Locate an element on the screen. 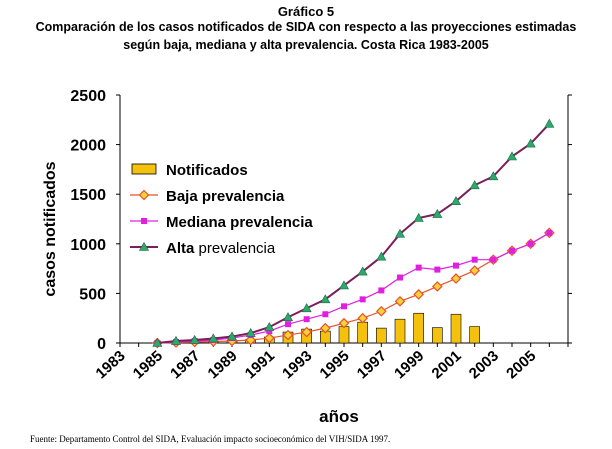 This screenshot has height=449, width=612. x-tick-label: 1989 is located at coordinates (222, 364).